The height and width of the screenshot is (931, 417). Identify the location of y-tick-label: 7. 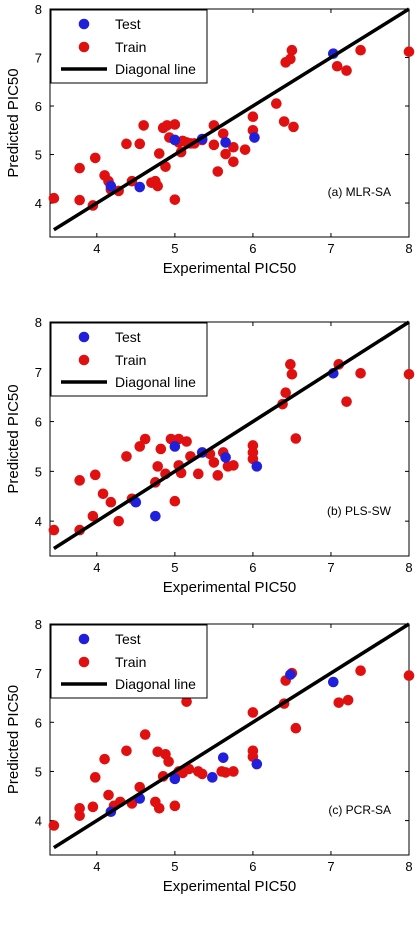
(38, 58).